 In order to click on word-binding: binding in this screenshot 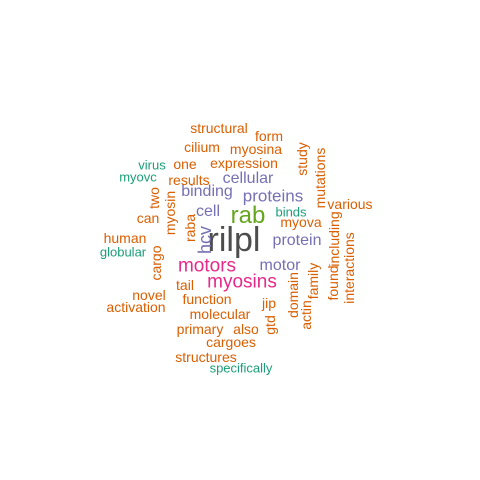, I will do `click(207, 191)`.